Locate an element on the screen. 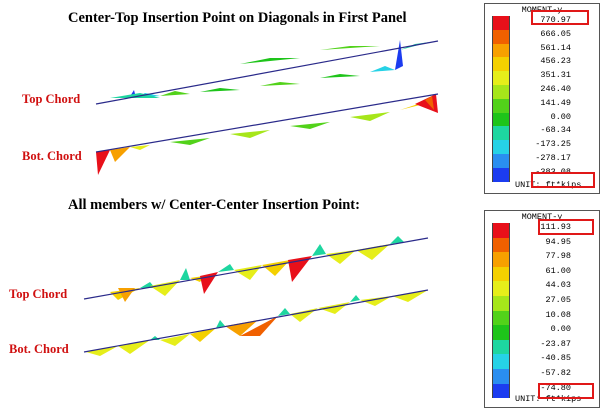 The height and width of the screenshot is (408, 600). bot-chord-label: Bot. Chord is located at coordinates (52, 156).